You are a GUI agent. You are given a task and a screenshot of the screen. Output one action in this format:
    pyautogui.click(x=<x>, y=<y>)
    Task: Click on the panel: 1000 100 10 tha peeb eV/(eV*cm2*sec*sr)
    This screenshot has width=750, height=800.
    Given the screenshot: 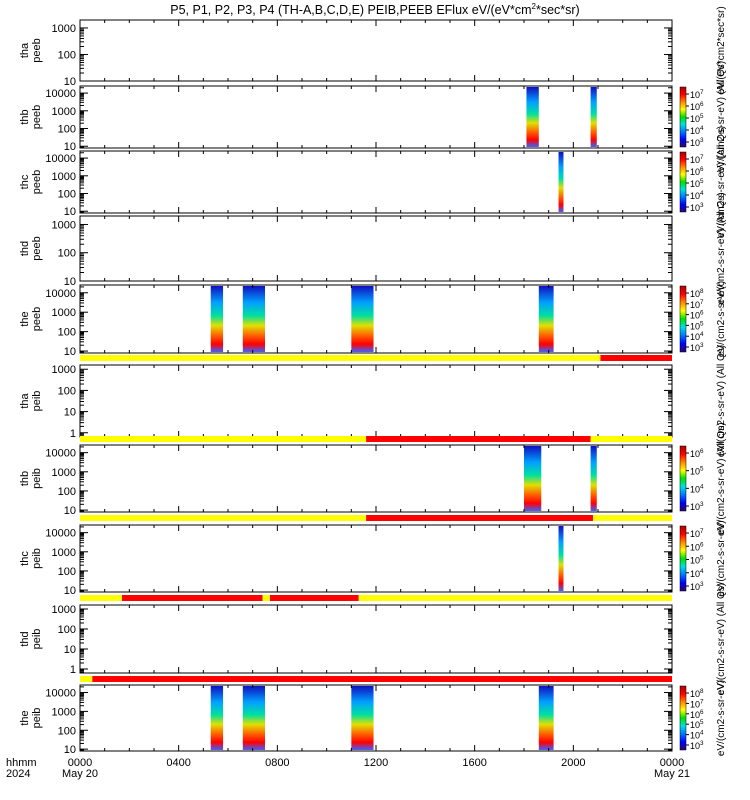 What is the action you would take?
    pyautogui.click(x=373, y=50)
    